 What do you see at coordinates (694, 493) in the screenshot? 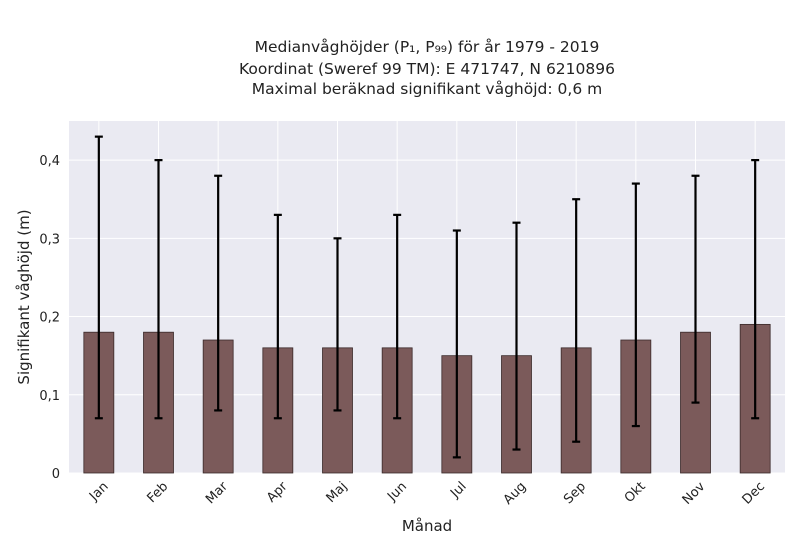
I see `x-tick-label: Nov` at bounding box center [694, 493].